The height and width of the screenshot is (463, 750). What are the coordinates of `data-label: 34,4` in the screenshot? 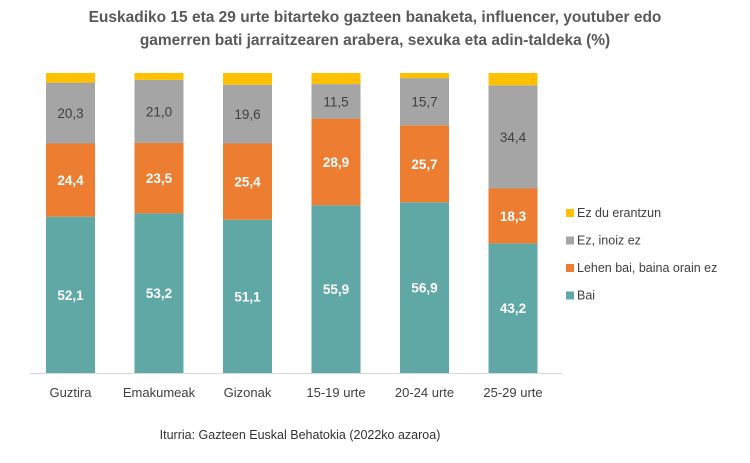 It's located at (513, 137).